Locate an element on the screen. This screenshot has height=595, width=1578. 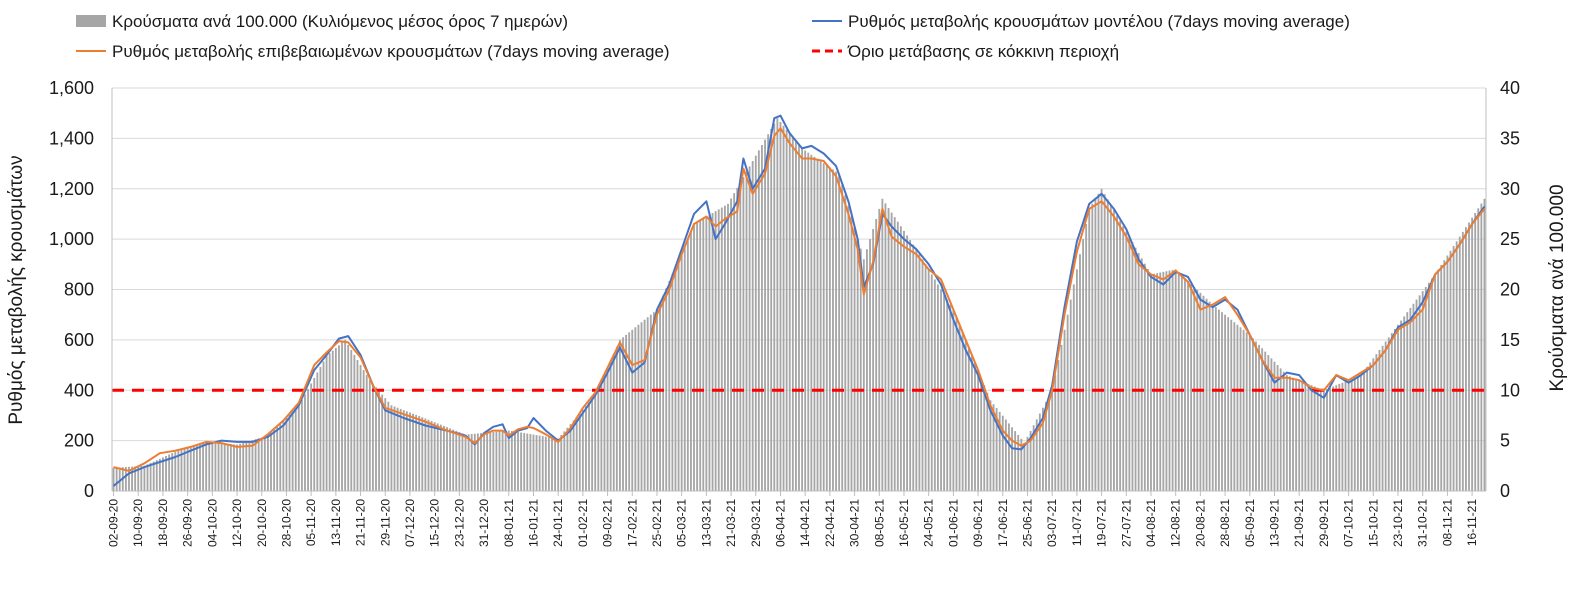
x-tick-label: 12-10-20 is located at coordinates (237, 523).